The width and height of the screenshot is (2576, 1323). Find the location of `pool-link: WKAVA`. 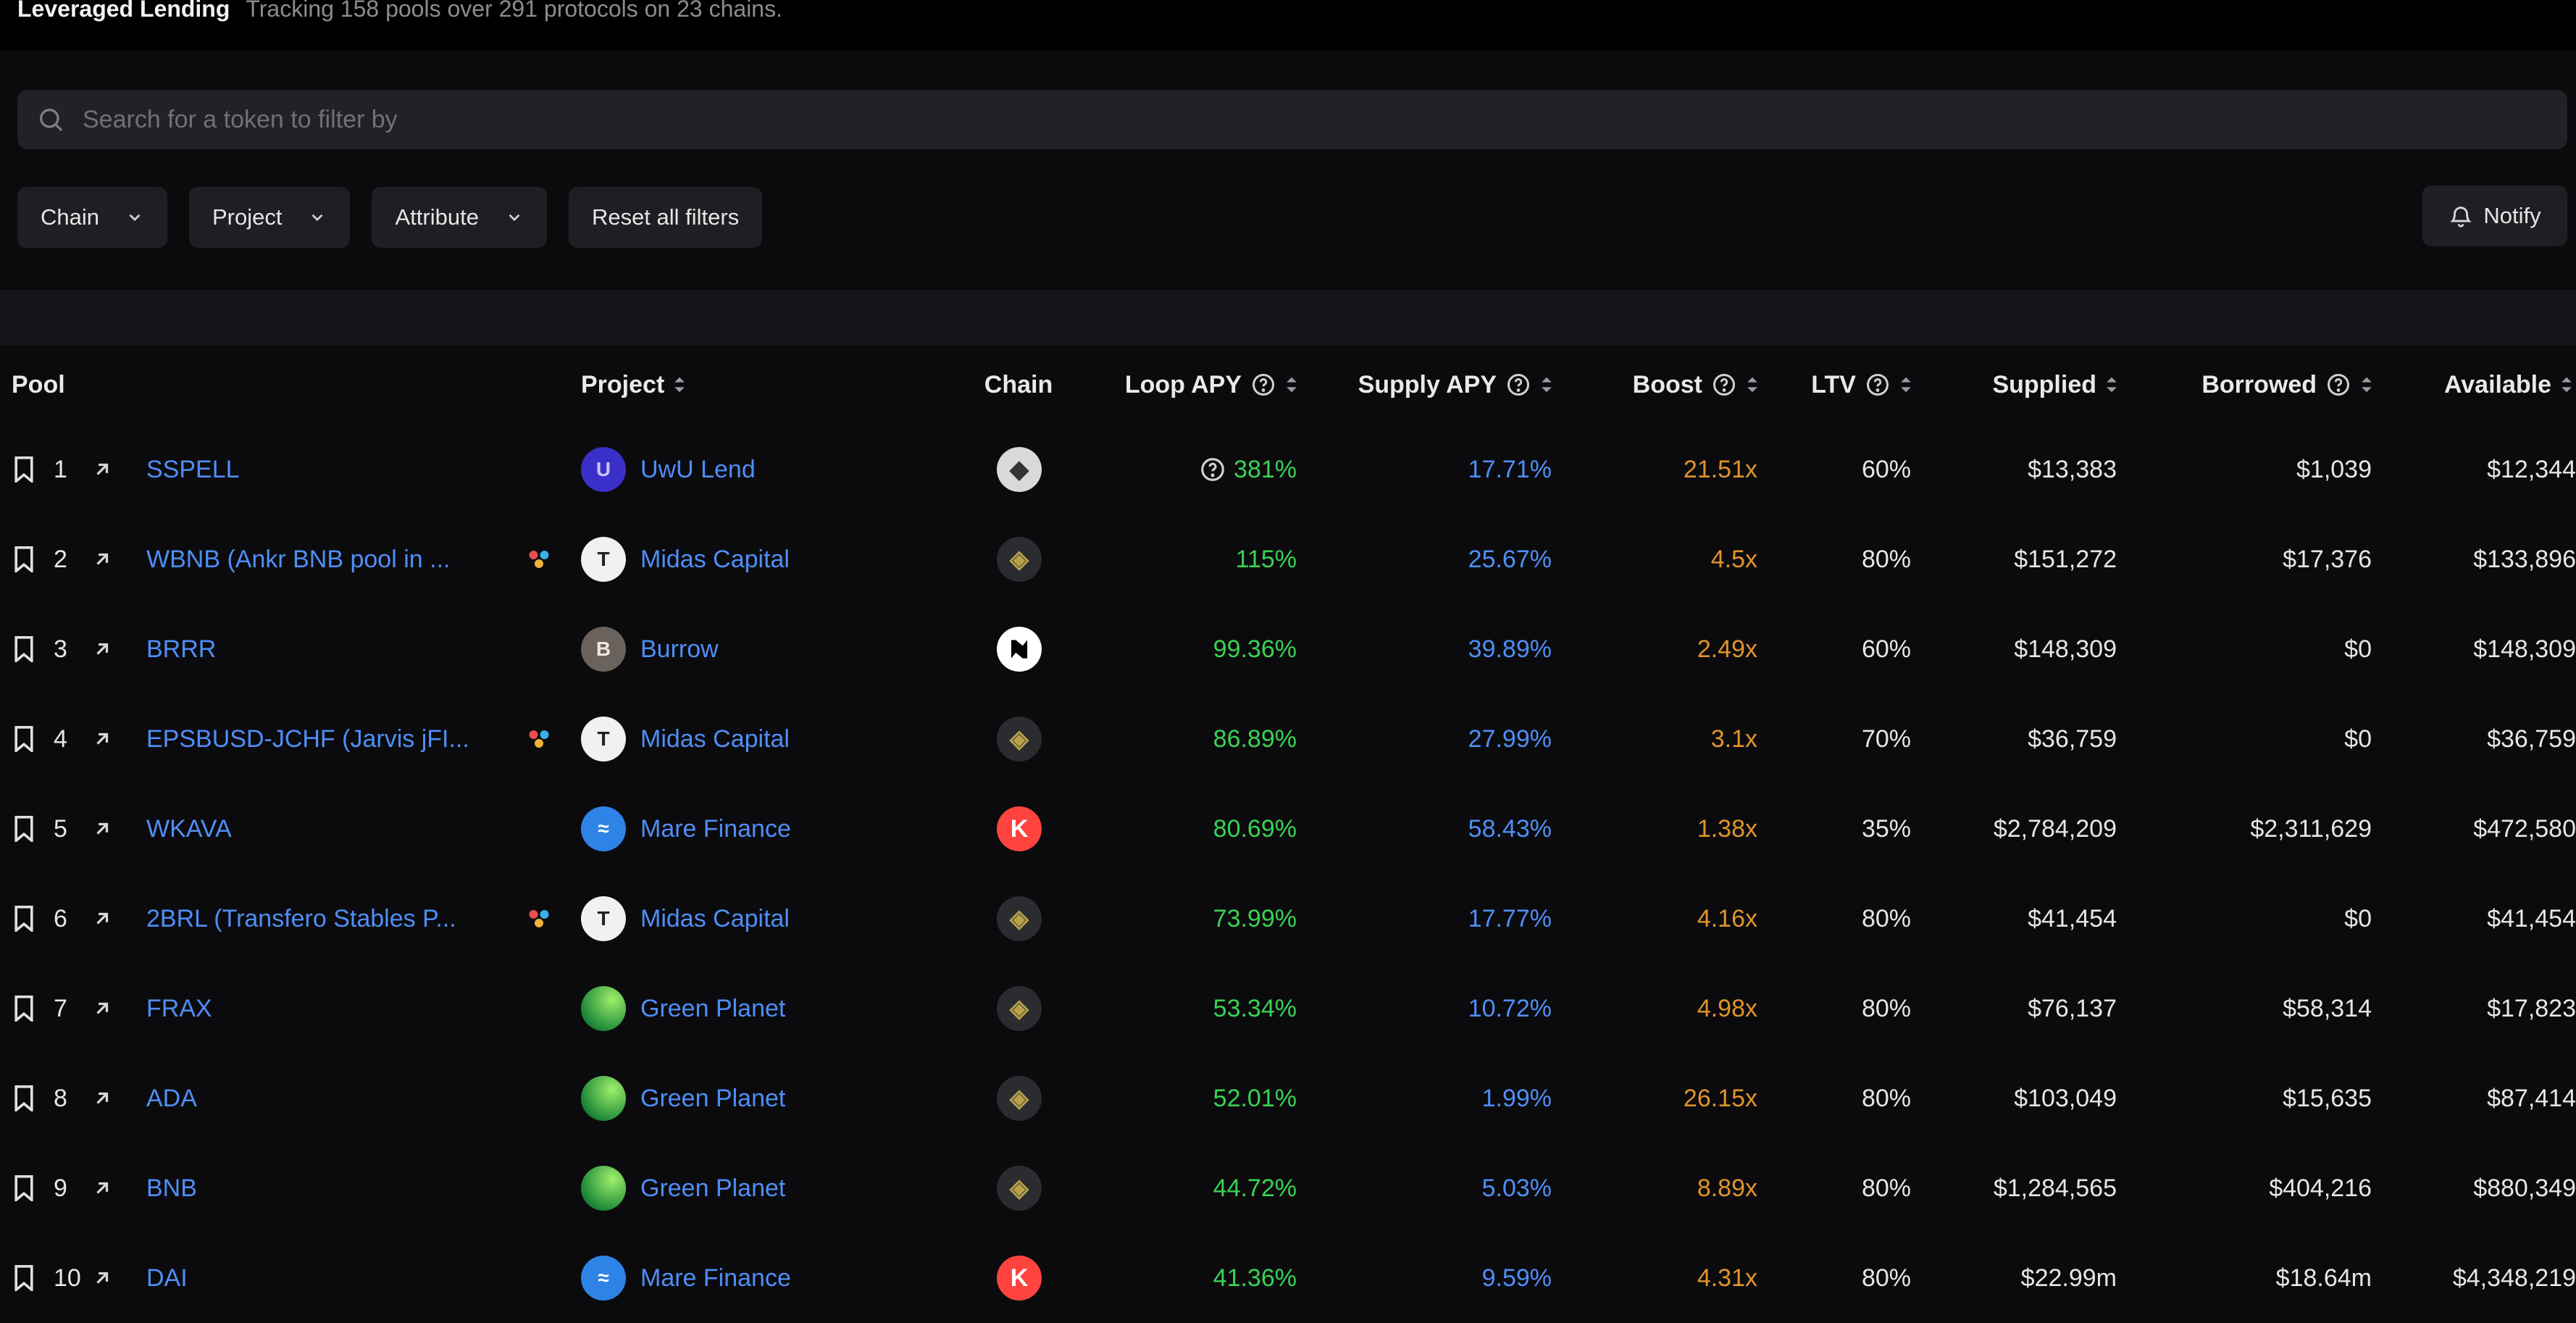

pool-link: WKAVA is located at coordinates (313, 829).